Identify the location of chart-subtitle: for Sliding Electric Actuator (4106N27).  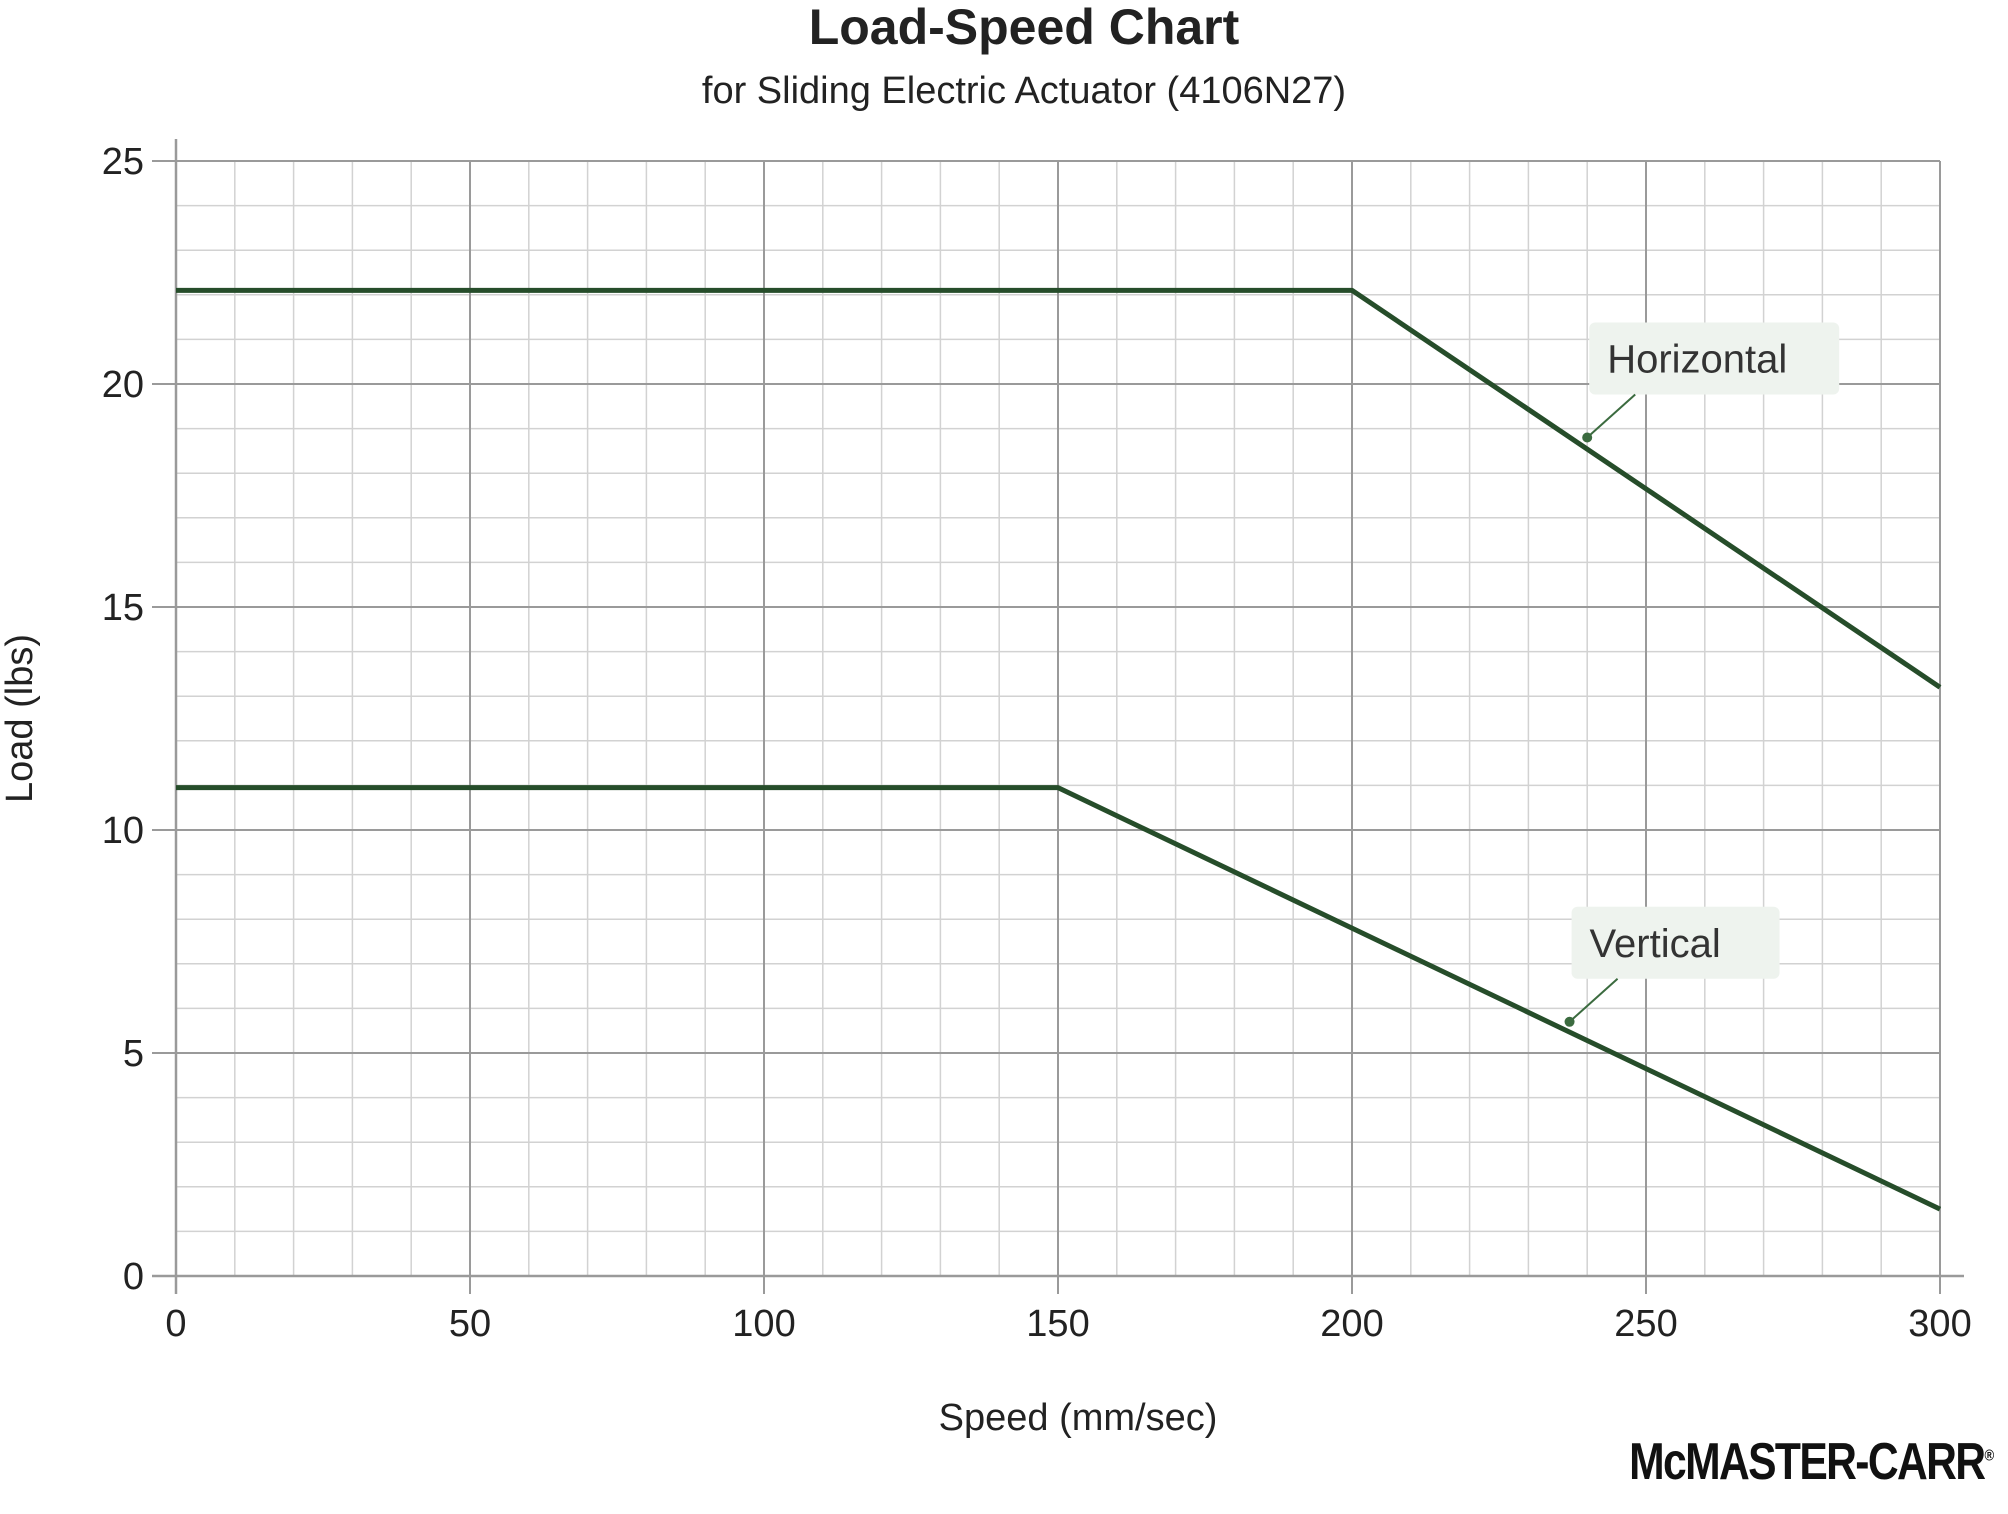
(1024, 91).